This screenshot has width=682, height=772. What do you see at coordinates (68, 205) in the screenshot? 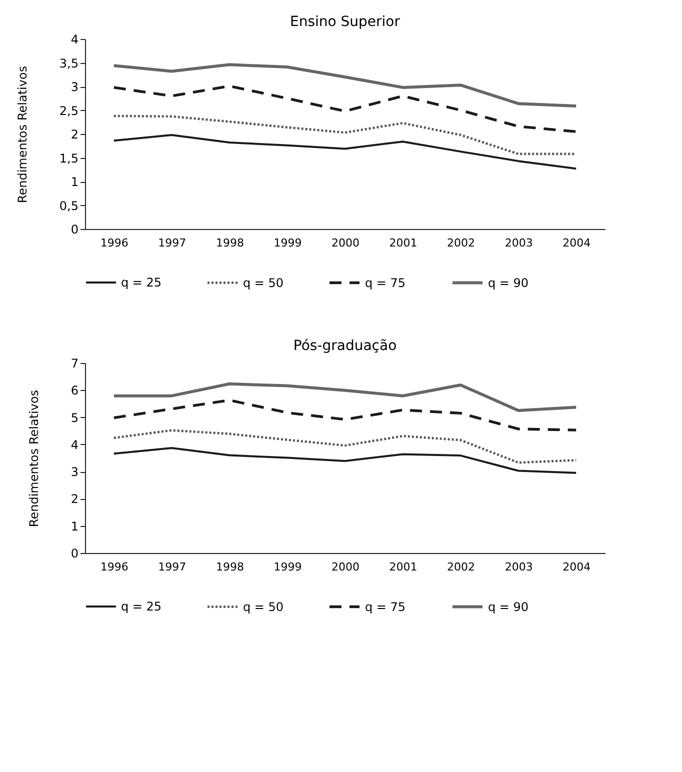
I see `y-tick-label: 0,5` at bounding box center [68, 205].